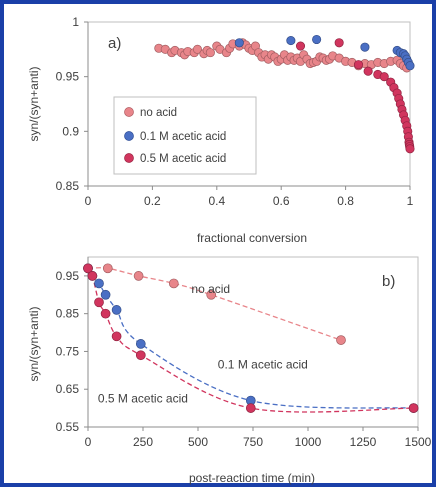 The width and height of the screenshot is (436, 487). Describe the element at coordinates (129, 158) in the screenshot. I see `legend-marker-0.5m-acetic-acid` at that location.